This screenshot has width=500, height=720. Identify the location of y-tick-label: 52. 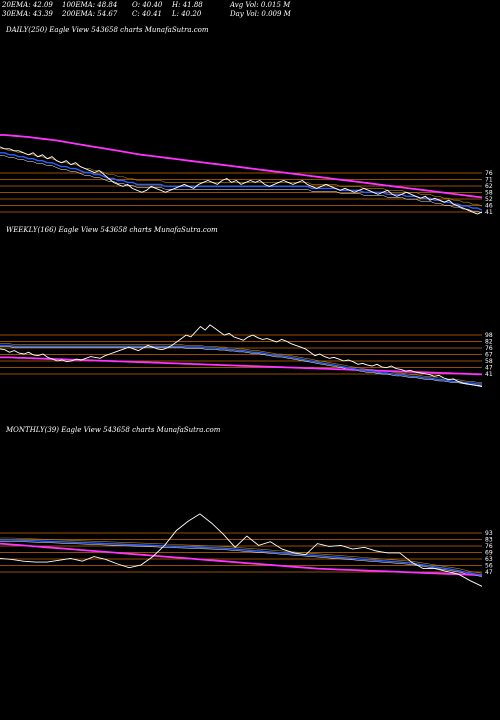
(489, 199).